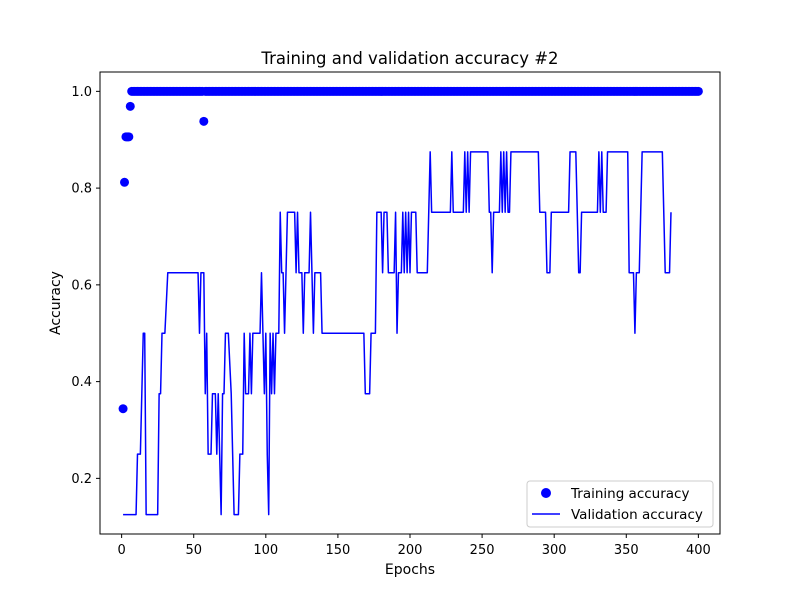 The width and height of the screenshot is (800, 600). I want to click on legend-label-training: Training accuracy, so click(629, 494).